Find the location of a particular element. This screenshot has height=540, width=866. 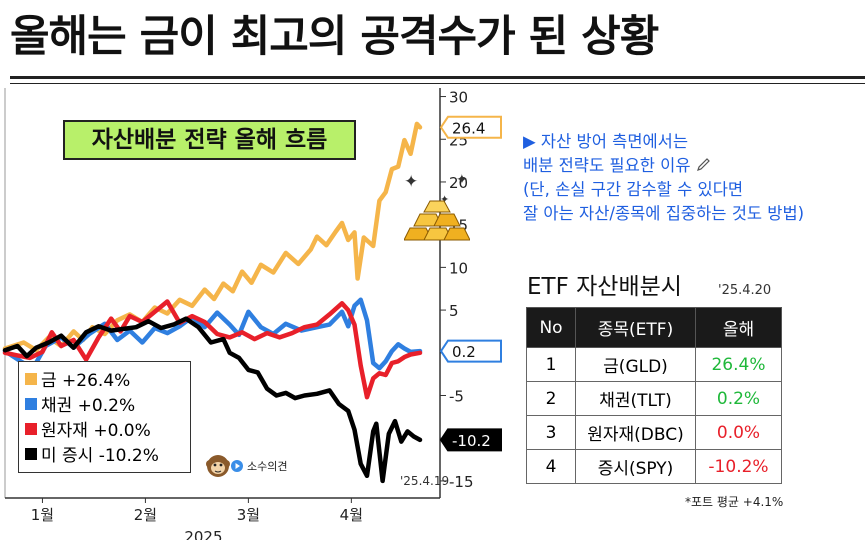

cell-etf: 증시(SPY) is located at coordinates (635, 466).